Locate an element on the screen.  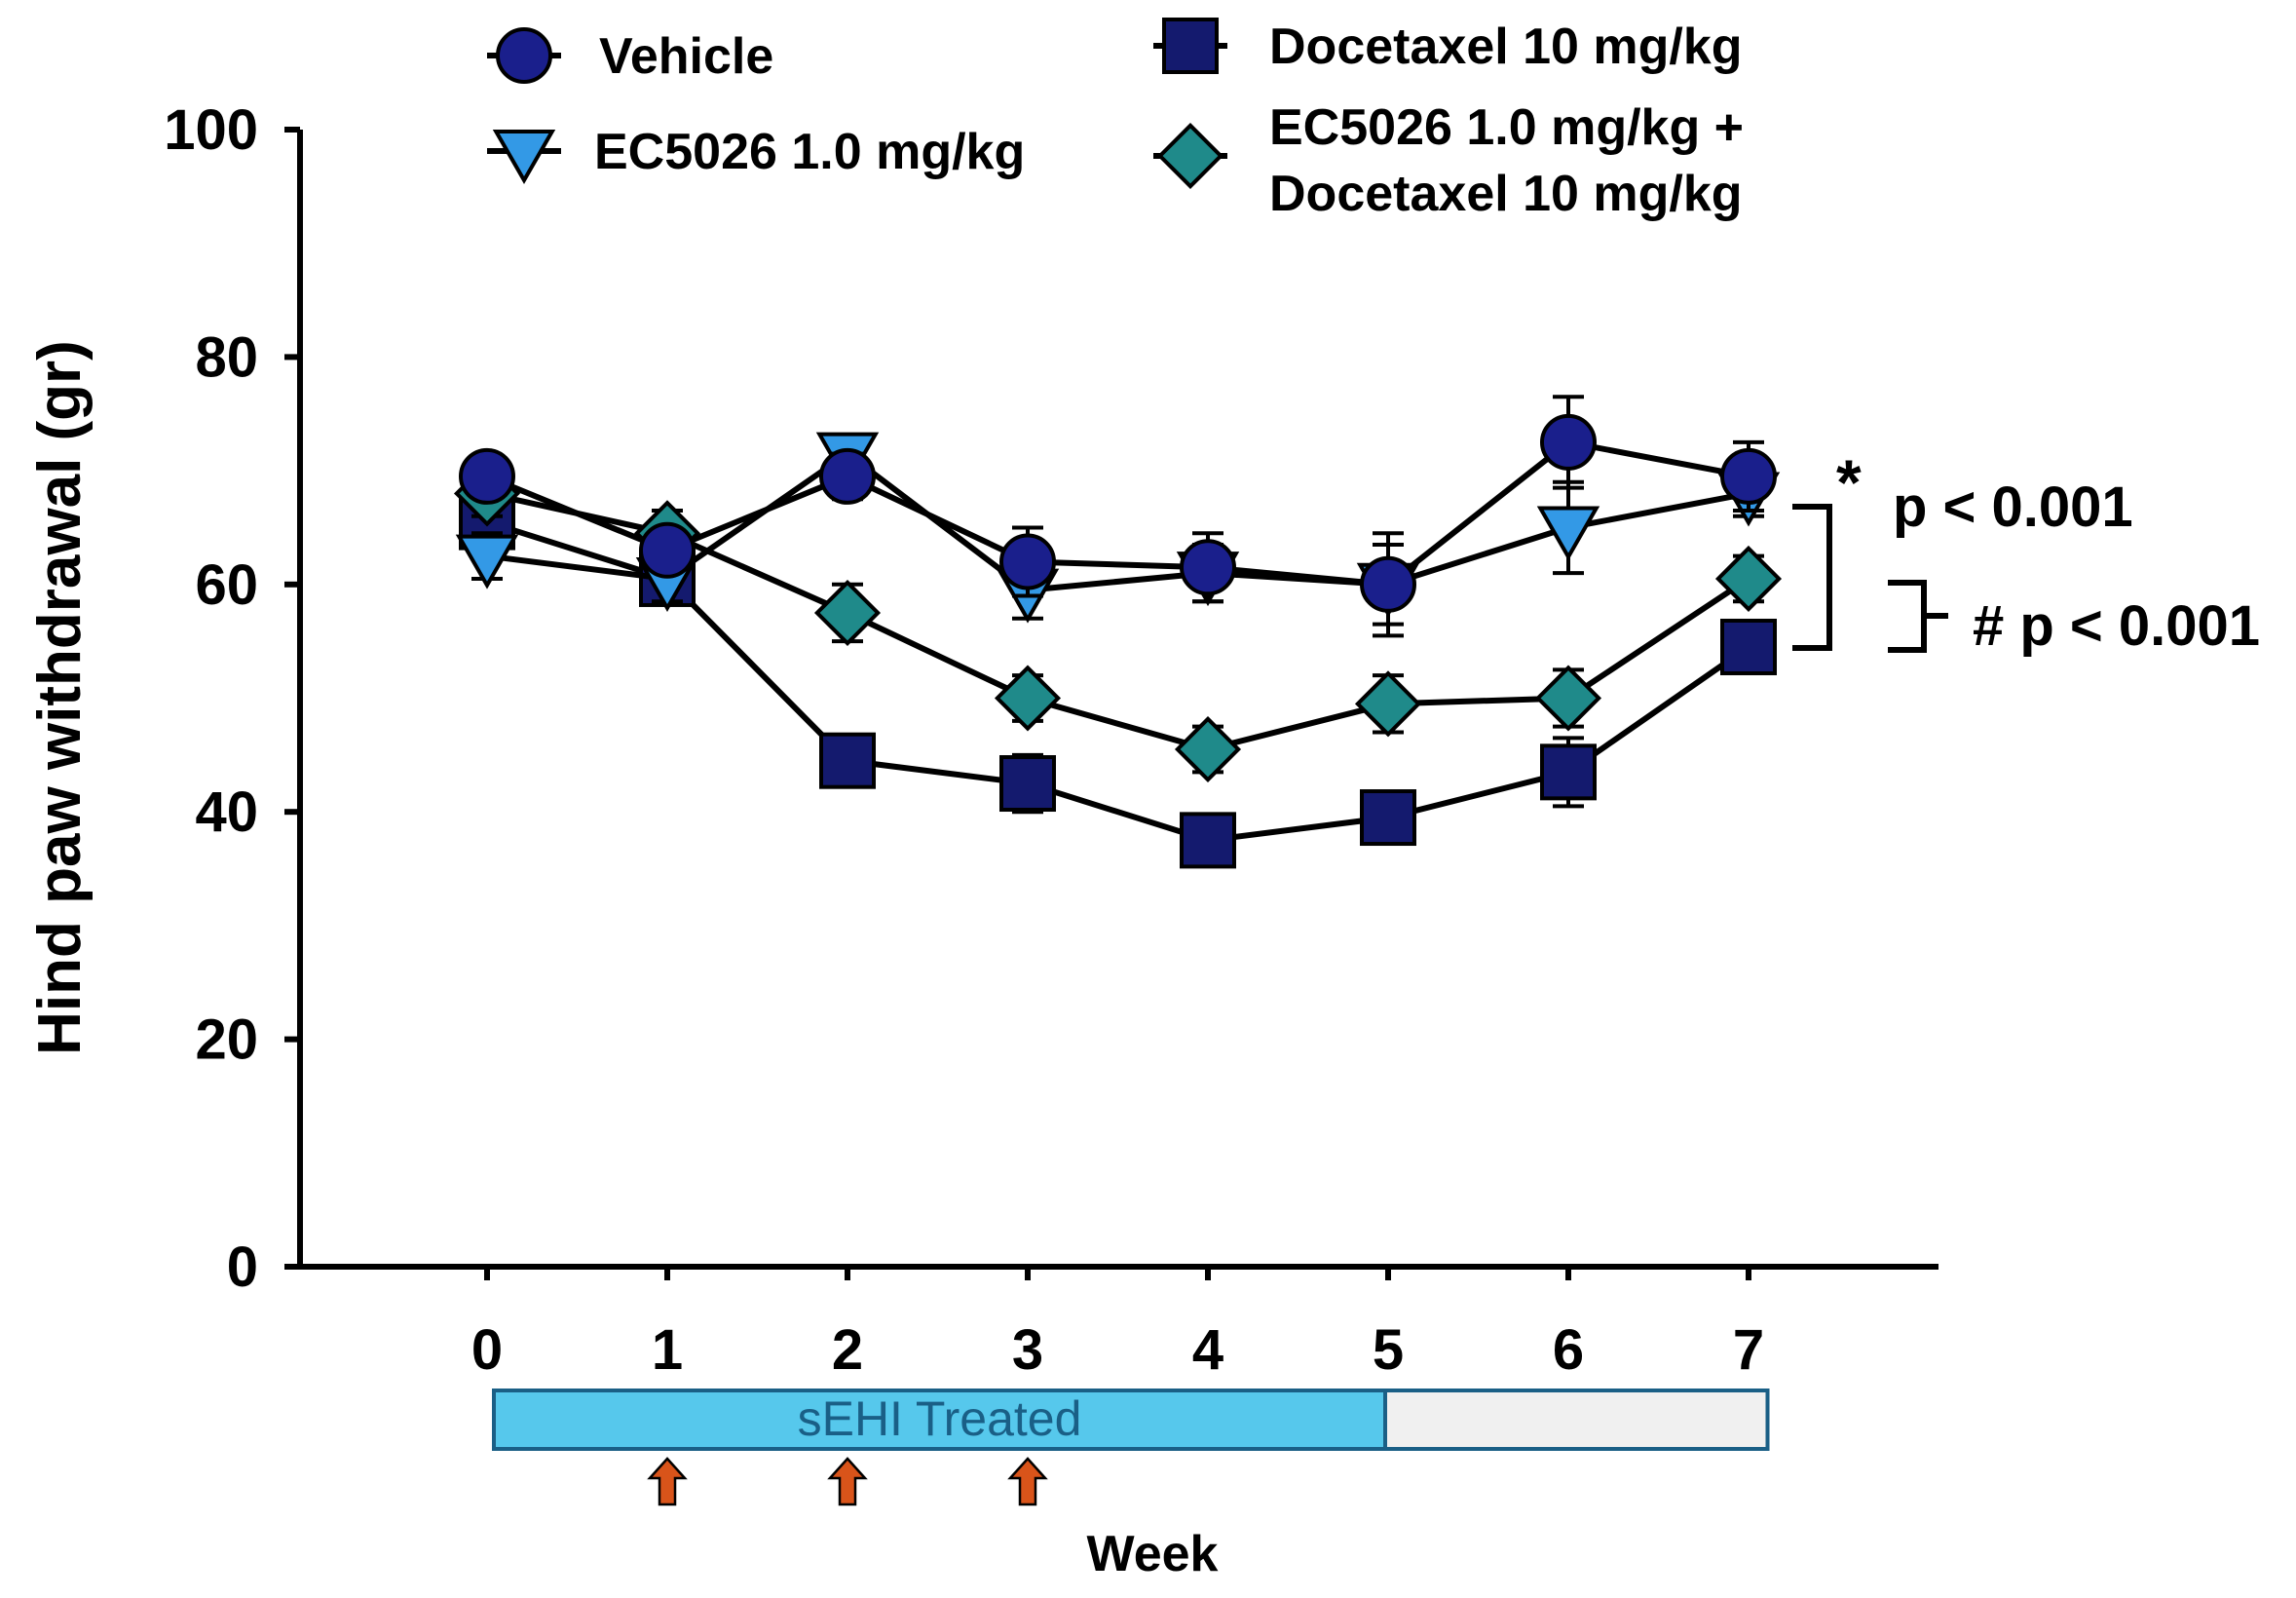
x-tick-label: 5 is located at coordinates (1388, 1350).